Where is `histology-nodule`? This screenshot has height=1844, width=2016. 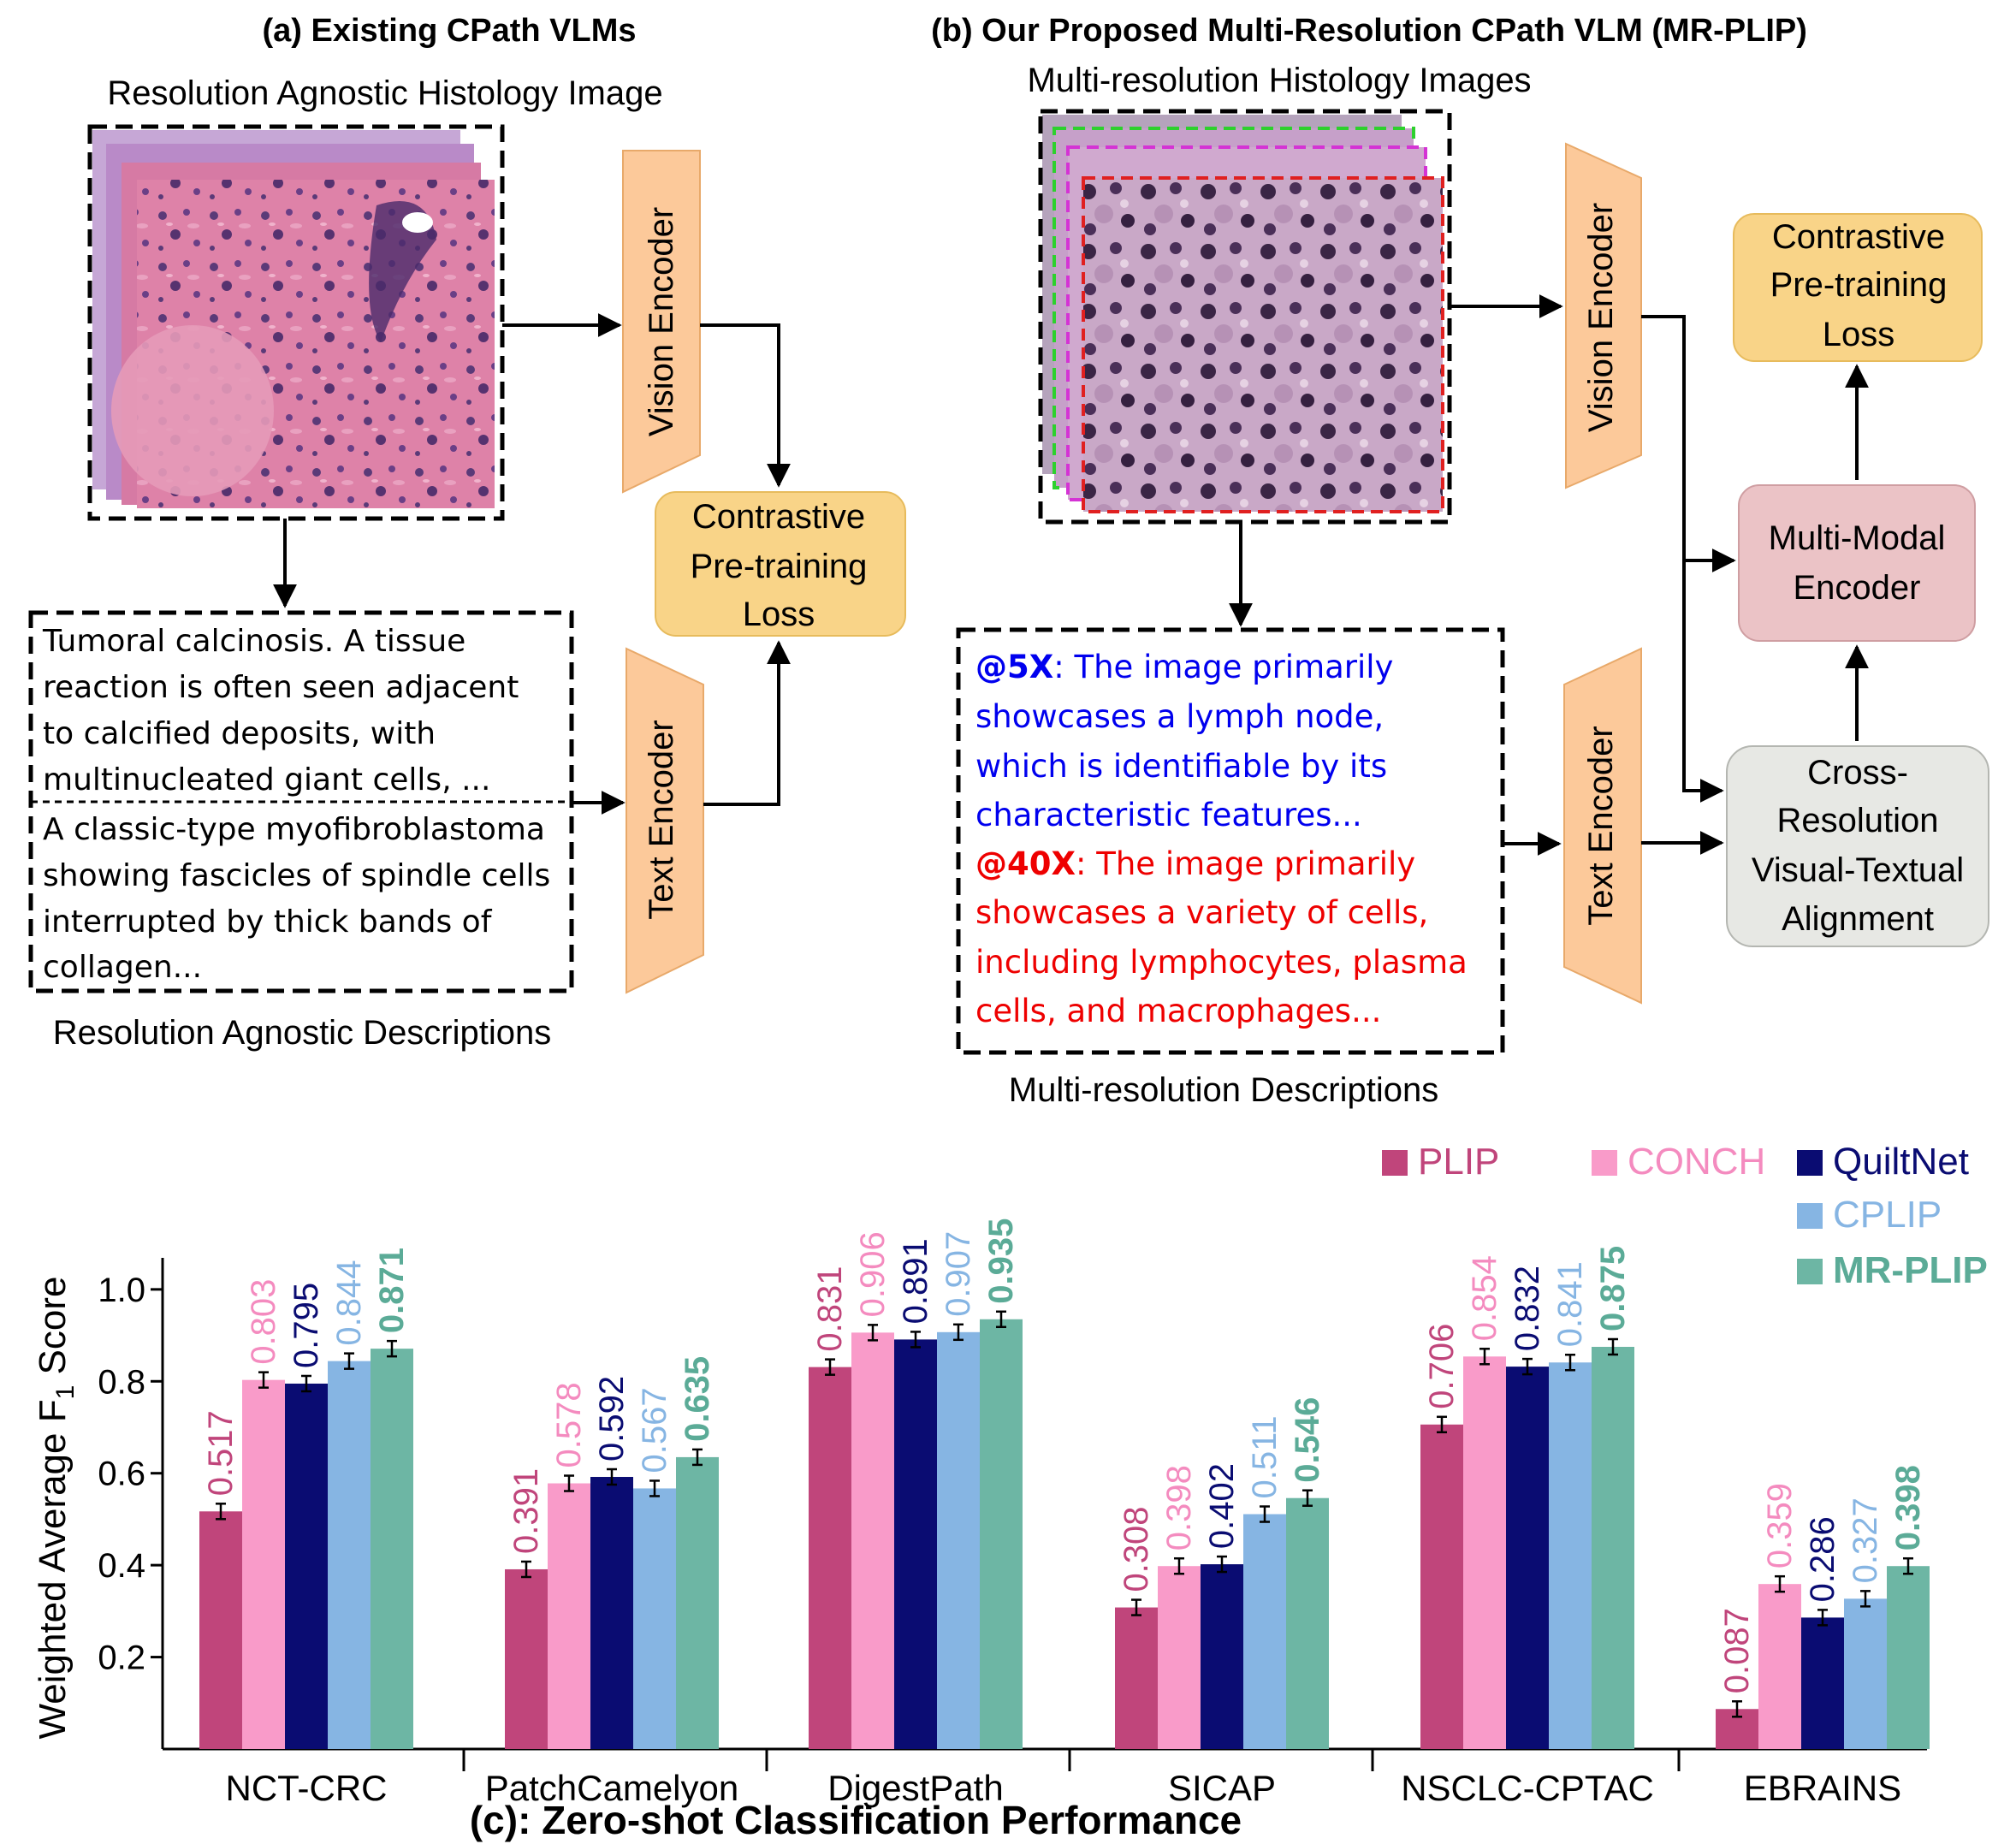
histology-nodule is located at coordinates (192, 410).